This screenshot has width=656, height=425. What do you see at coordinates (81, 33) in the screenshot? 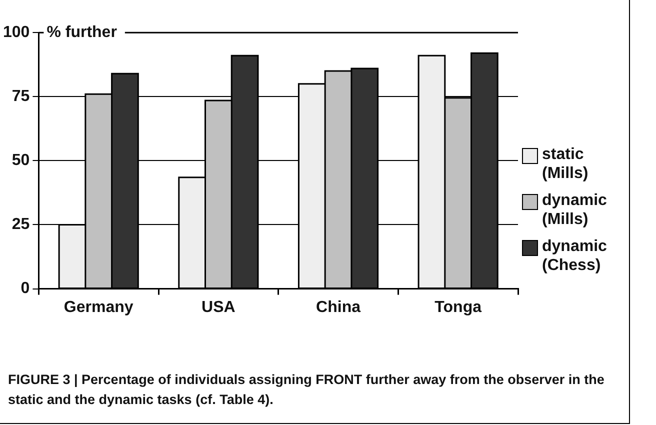
I see `y-axis-title: % further` at bounding box center [81, 33].